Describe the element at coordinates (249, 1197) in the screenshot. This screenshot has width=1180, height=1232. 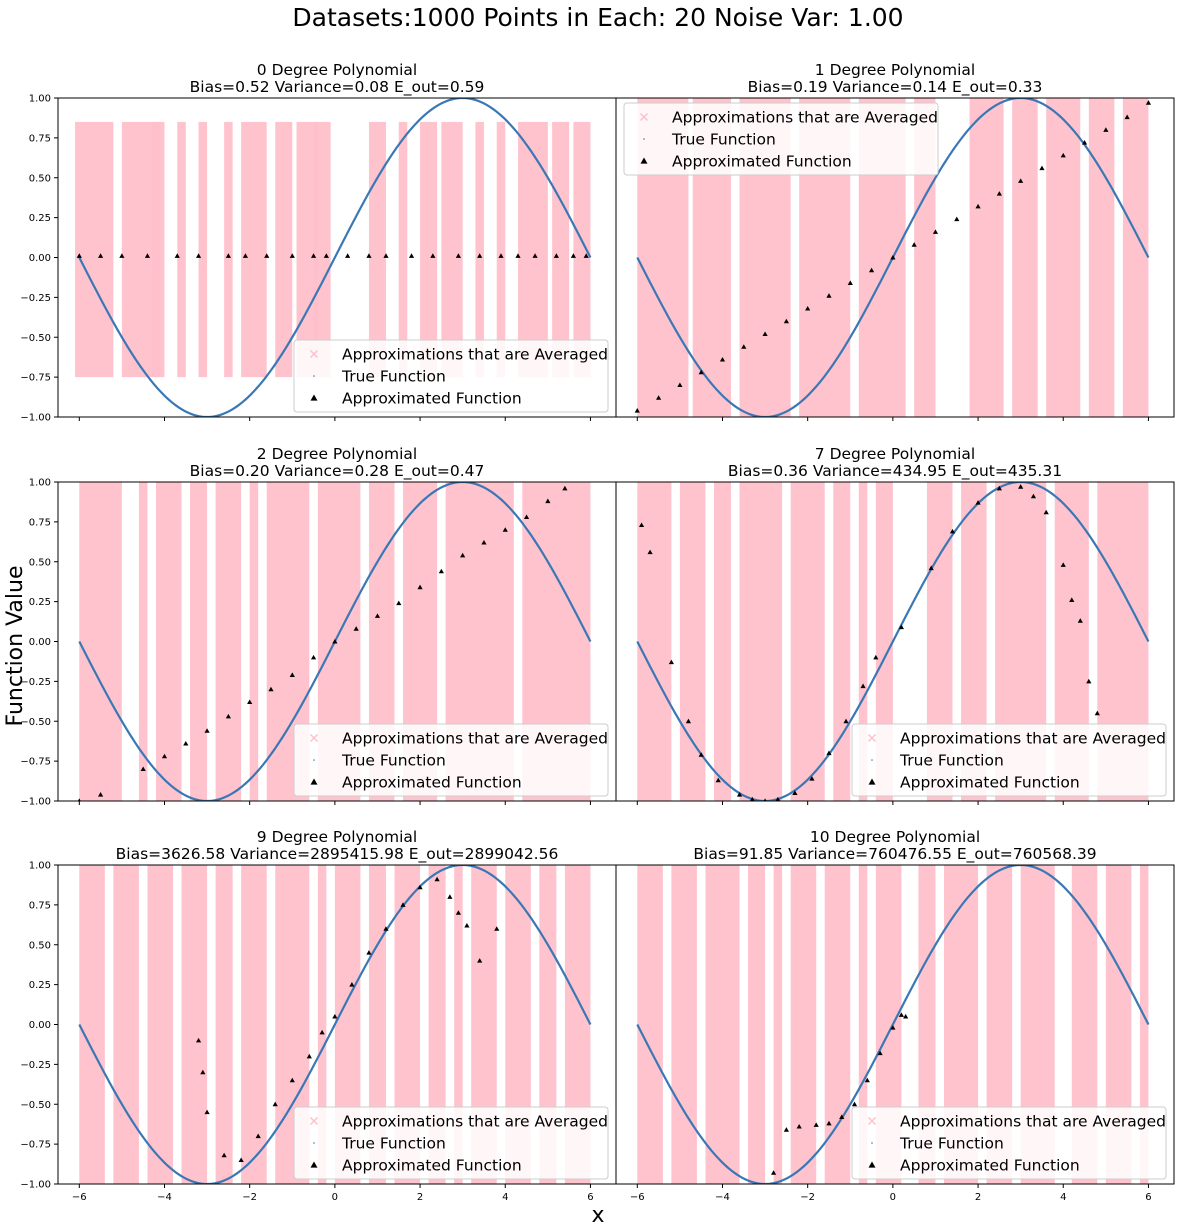
I see `x-tick-label: −2` at that location.